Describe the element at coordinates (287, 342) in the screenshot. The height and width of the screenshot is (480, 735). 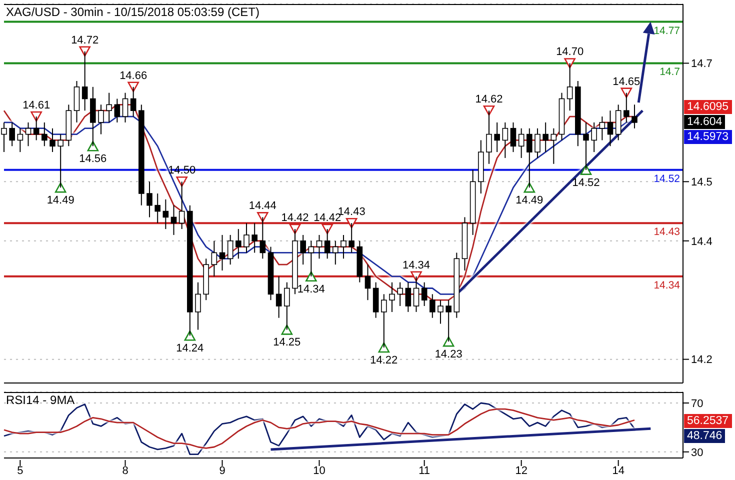
I see `data-label: 14.25` at that location.